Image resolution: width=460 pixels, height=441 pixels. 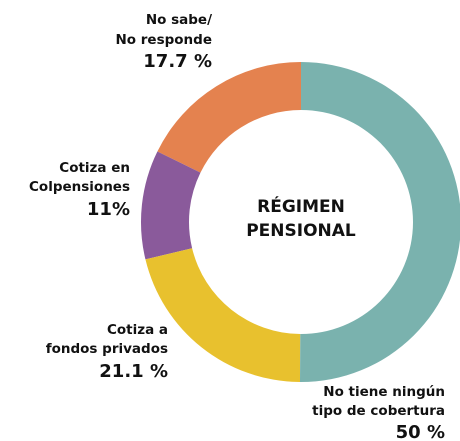 I want to click on slice-label: No sabe/, so click(x=179, y=20).